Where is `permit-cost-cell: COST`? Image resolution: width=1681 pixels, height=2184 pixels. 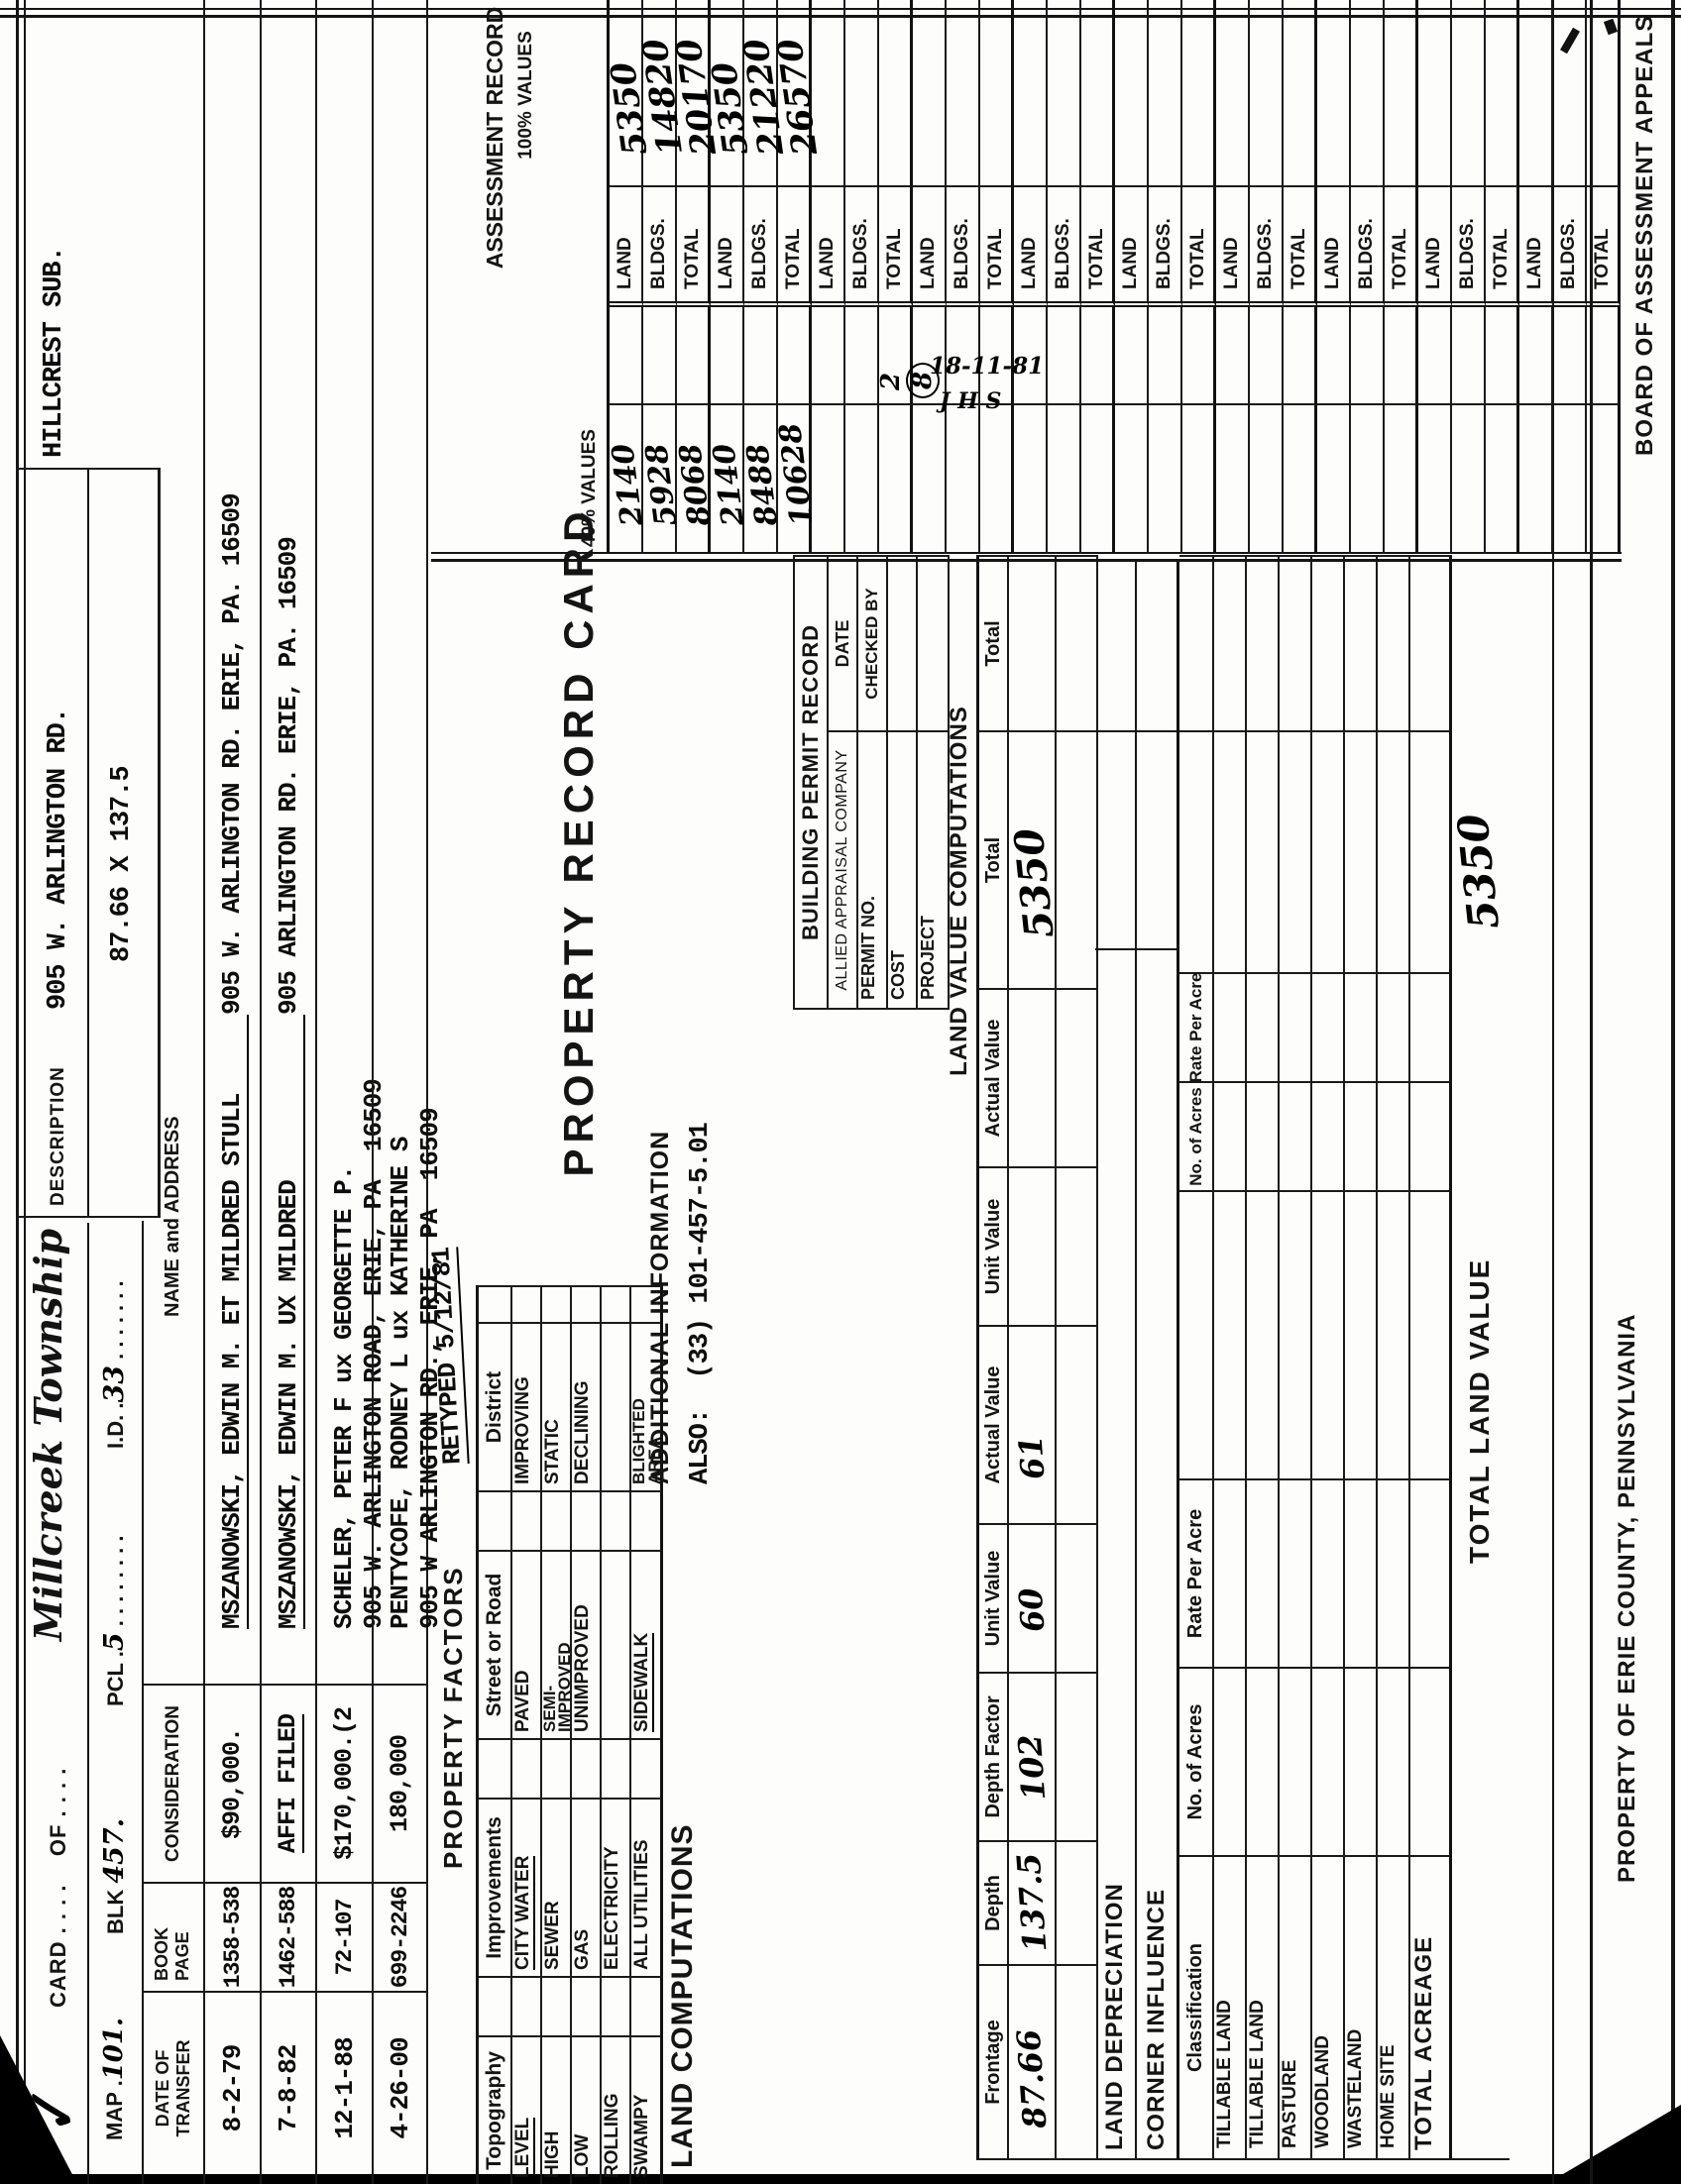
permit-cost-cell: COST is located at coordinates (903, 869).